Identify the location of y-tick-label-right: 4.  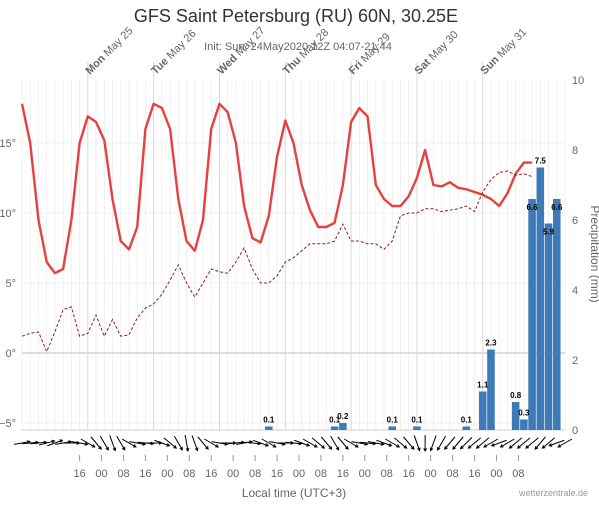
(575, 291).